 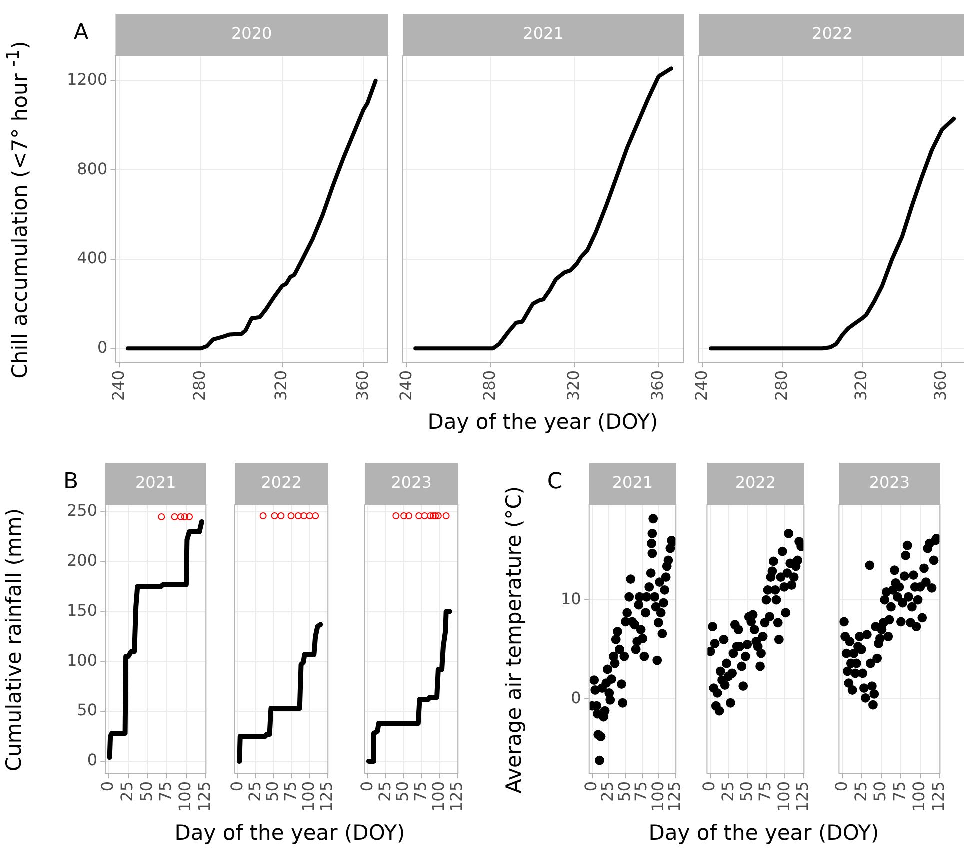 I want to click on y-axis-title: Average air temperature (°C), so click(x=514, y=640).